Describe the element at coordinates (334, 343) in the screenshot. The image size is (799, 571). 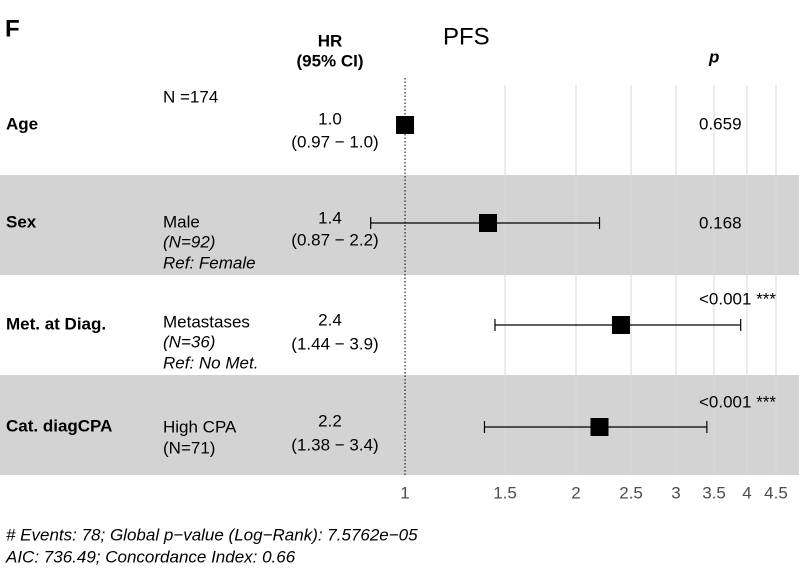
I see `ci-label: (1.44 − 3.9)` at that location.